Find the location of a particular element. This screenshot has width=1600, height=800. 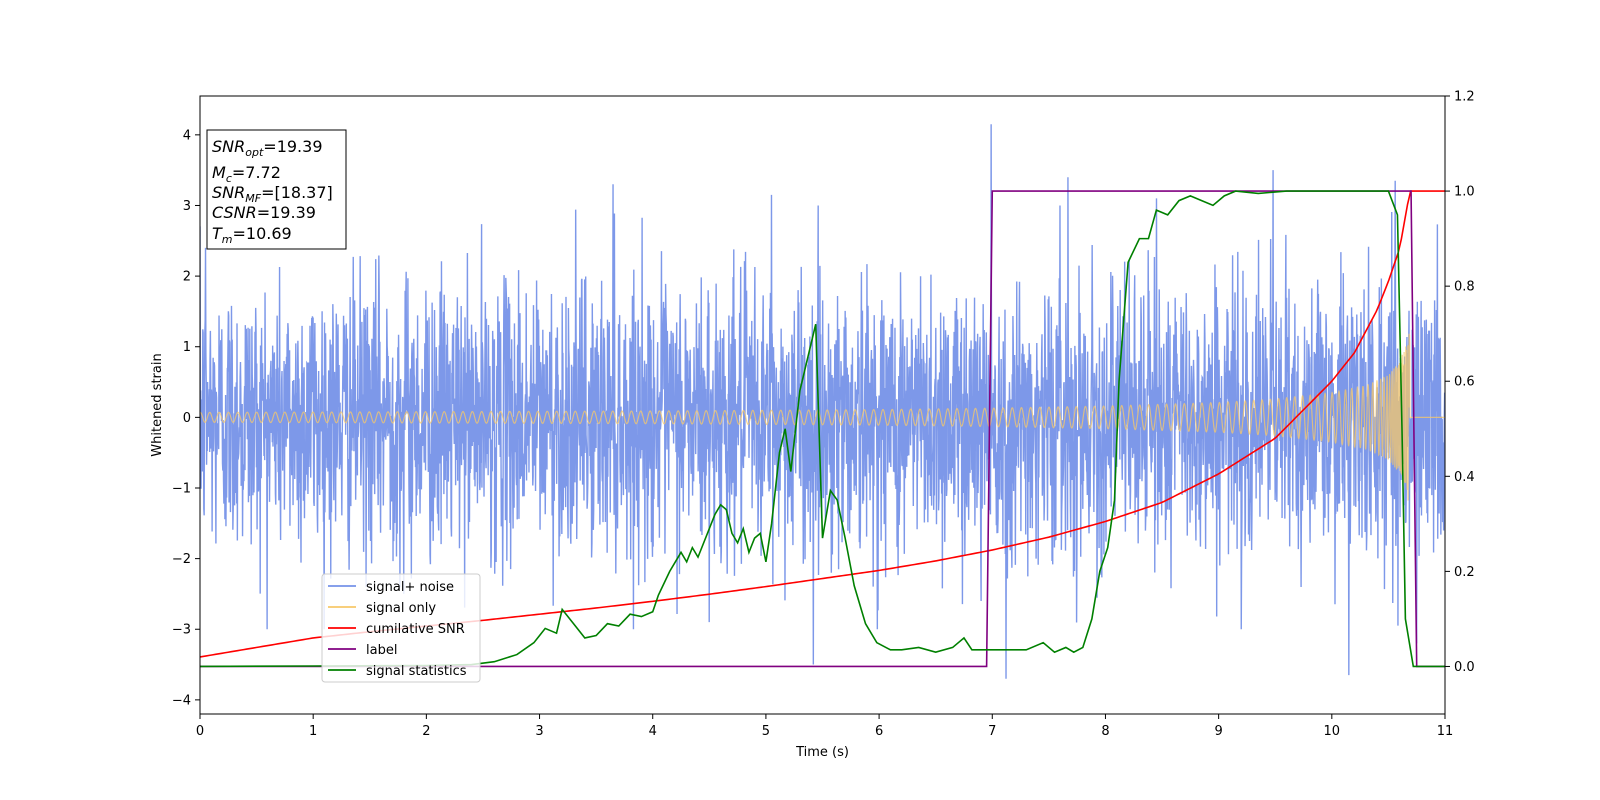

y-axis-label: Whitened strain is located at coordinates (157, 404).